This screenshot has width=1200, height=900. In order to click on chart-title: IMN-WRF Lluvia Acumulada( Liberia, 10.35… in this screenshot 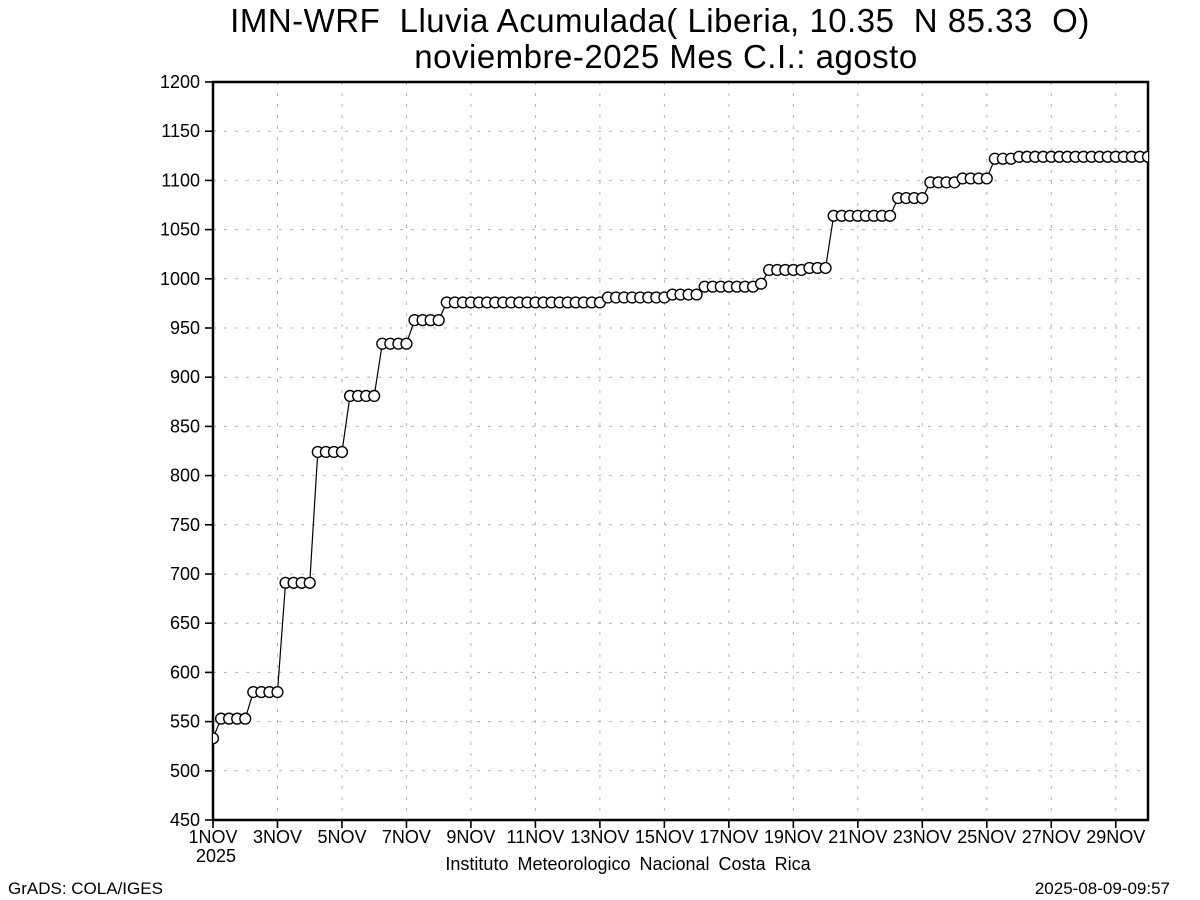, I will do `click(660, 20)`.